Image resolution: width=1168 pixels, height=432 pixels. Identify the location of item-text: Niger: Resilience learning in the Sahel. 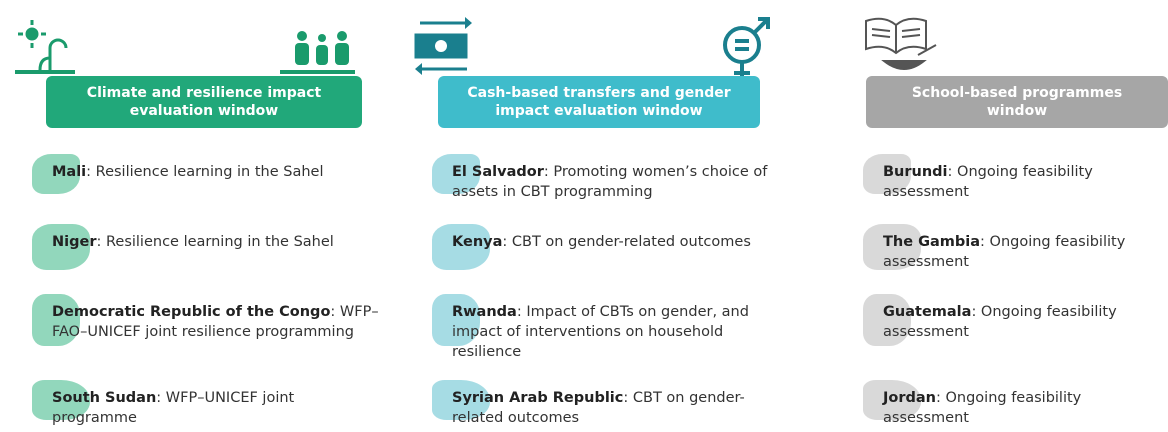
(193, 242).